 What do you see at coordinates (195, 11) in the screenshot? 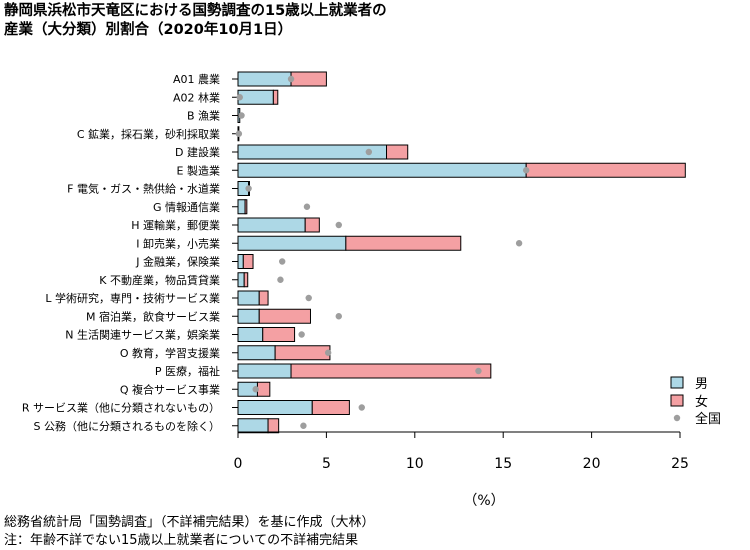
I see `chart-title-line1: 静岡県浜松市天竜区における国勢調査の15歳以上就業者の` at bounding box center [195, 11].